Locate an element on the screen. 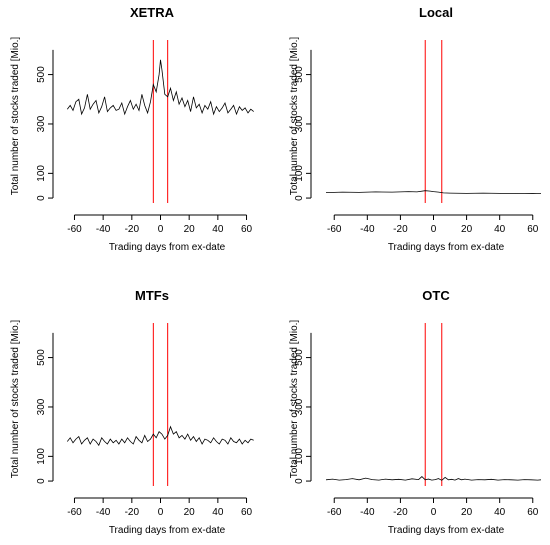  chart-title: Local is located at coordinates (436, 12).